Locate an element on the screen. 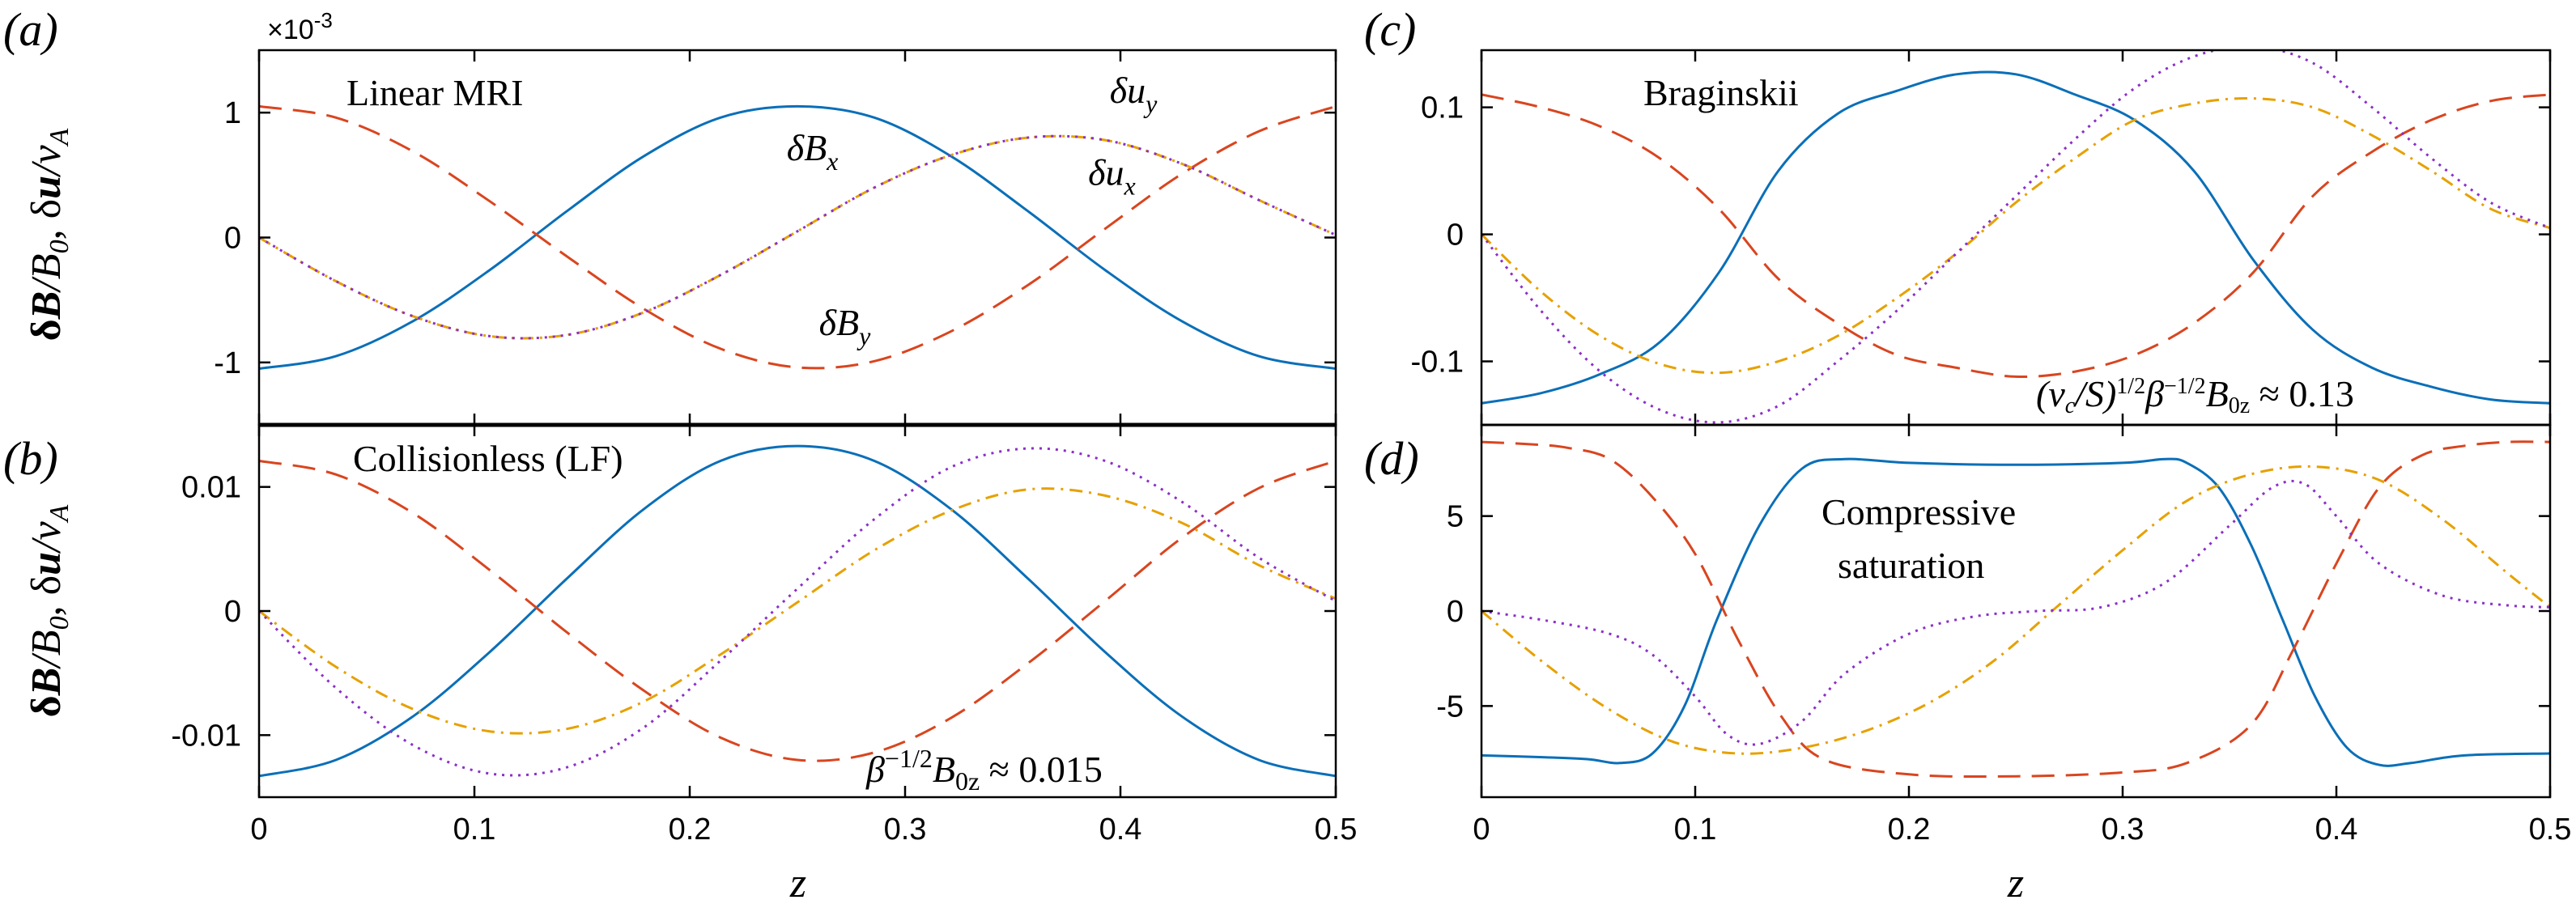  annotation-bottom-b: β−1/2B0z ≈ 0.015 is located at coordinates (984, 770).